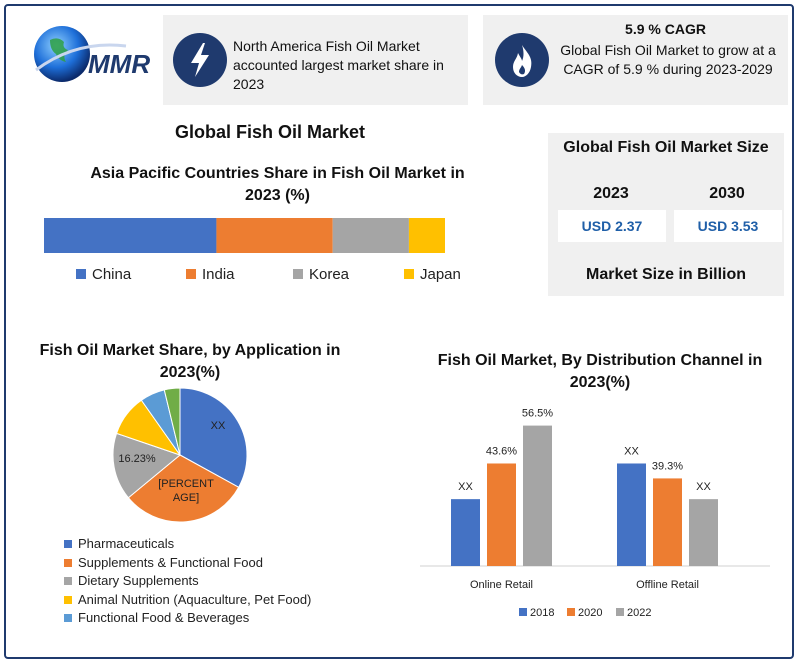 The width and height of the screenshot is (800, 665). I want to click on pie-legend-item: Dietary Supplements, so click(131, 580).